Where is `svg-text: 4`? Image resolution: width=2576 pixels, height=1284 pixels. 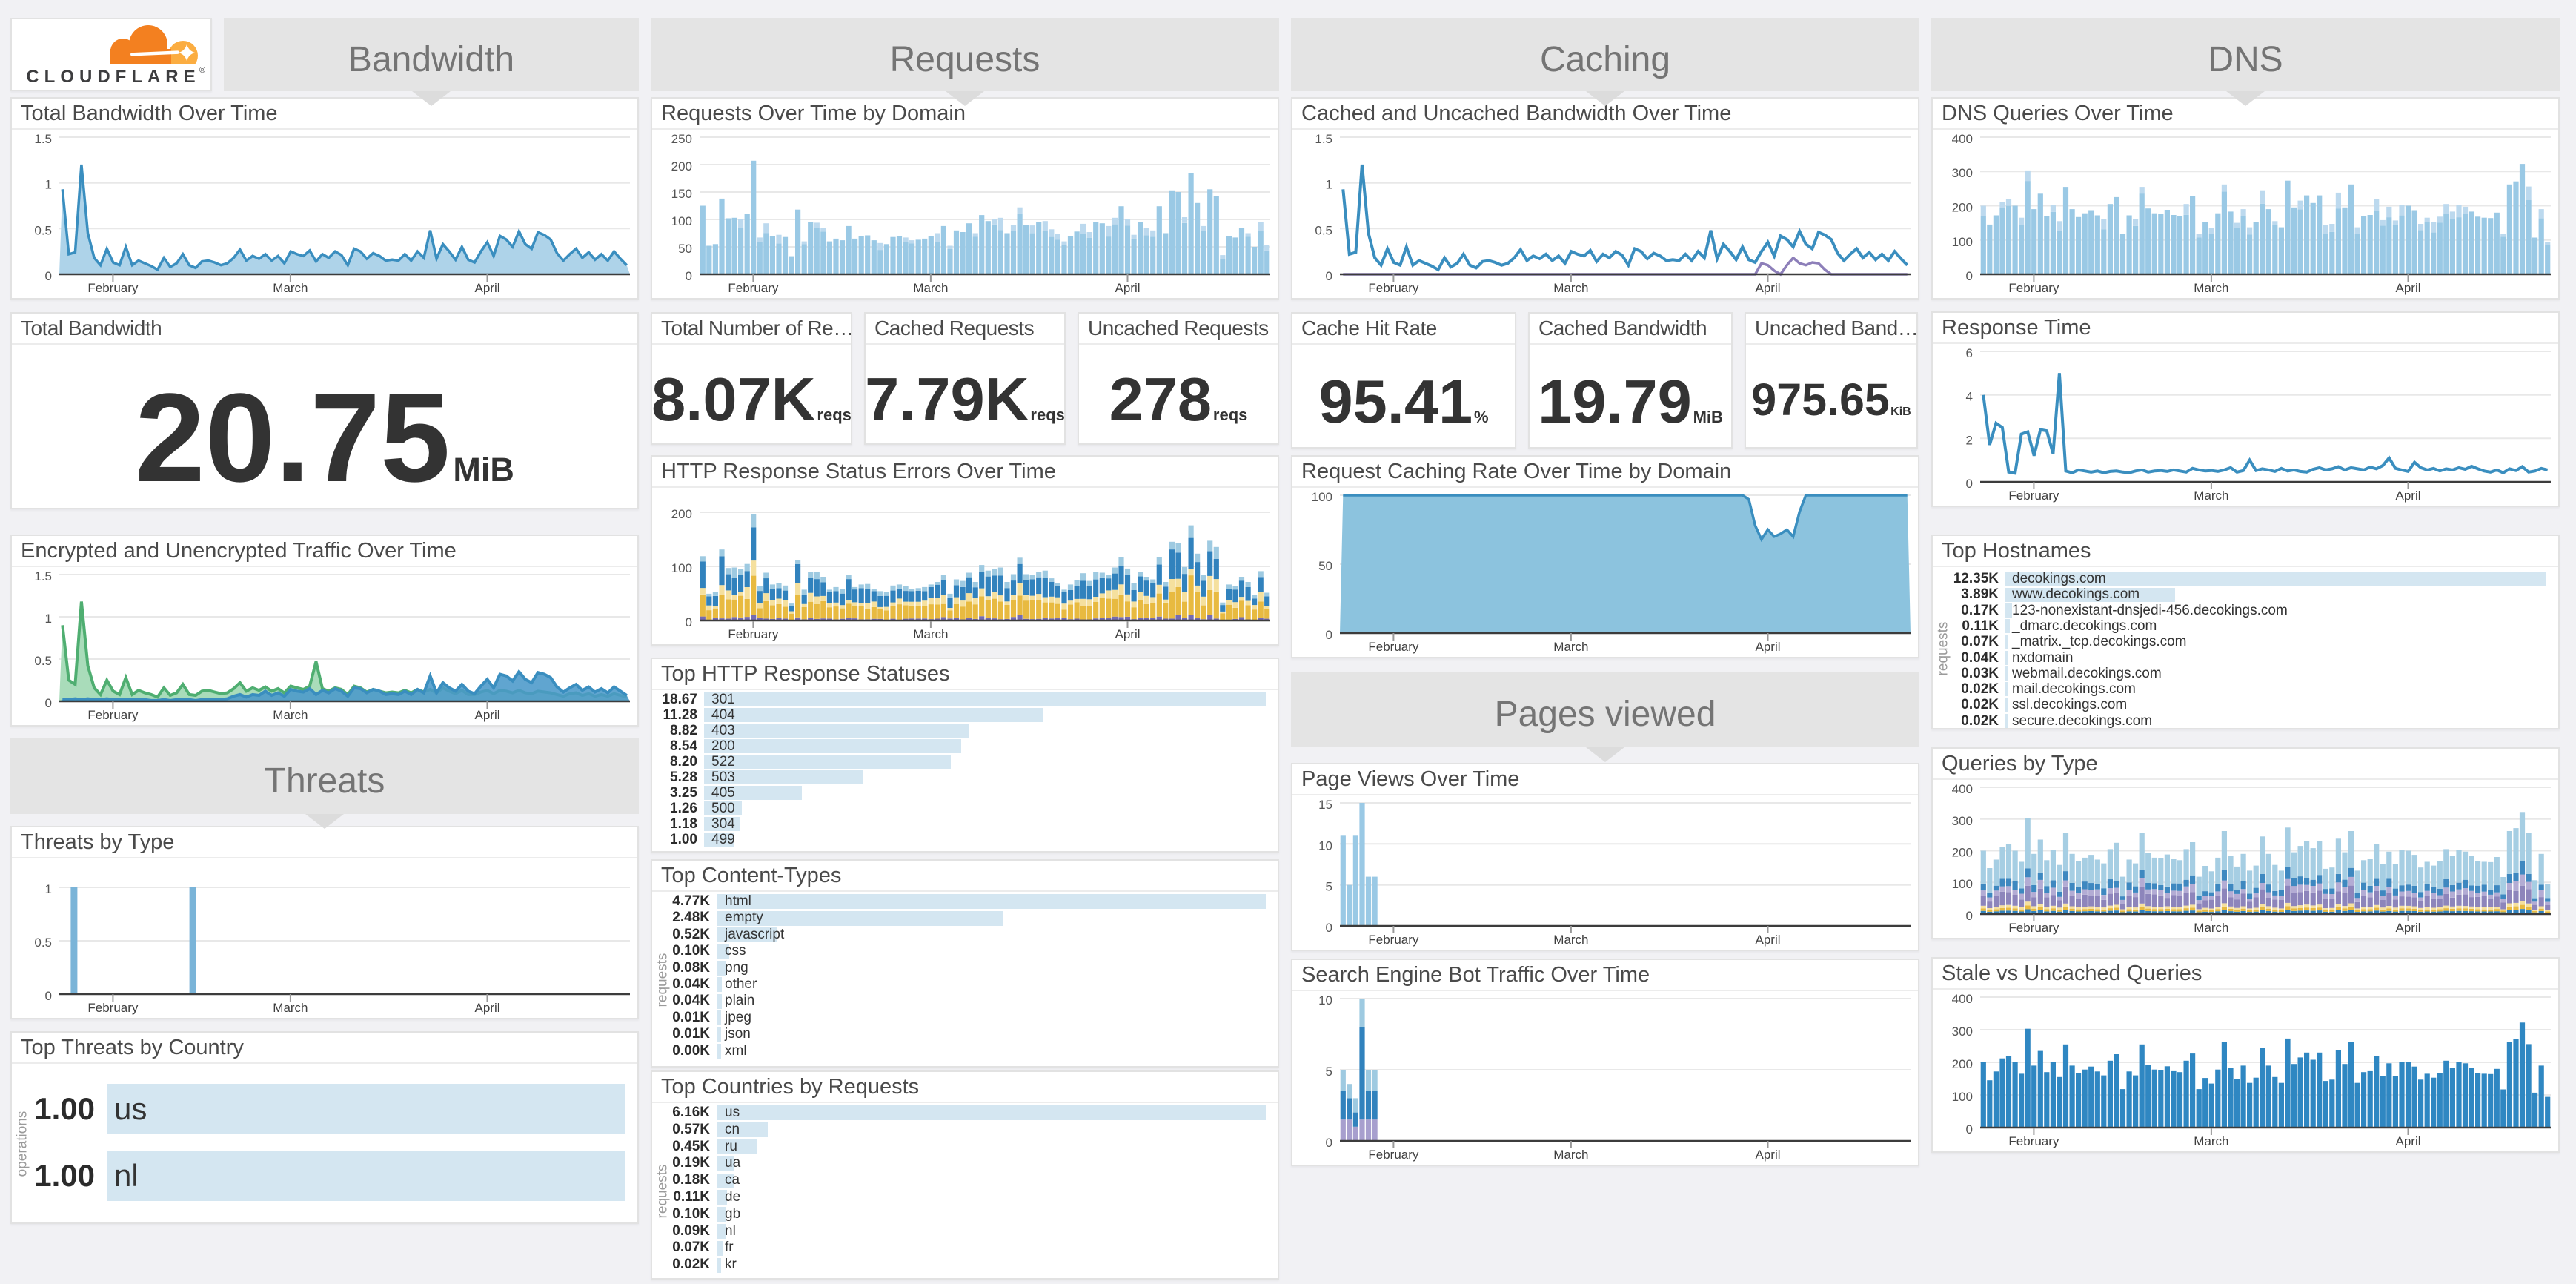 svg-text: 4 is located at coordinates (1969, 397).